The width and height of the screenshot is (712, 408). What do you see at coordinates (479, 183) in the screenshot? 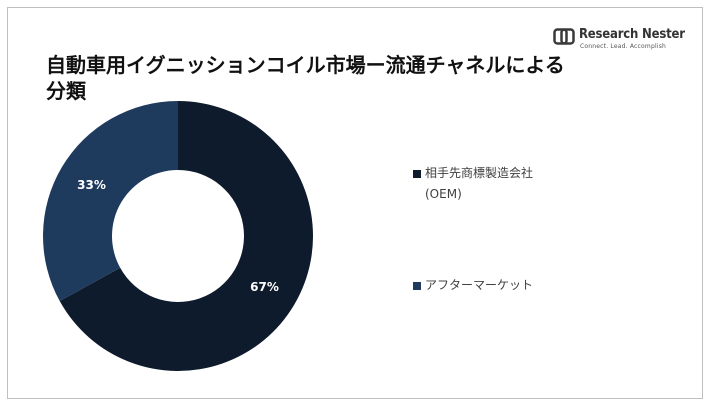
I see `legend-label: 相手先商標製造会社 (OEM)` at bounding box center [479, 183].